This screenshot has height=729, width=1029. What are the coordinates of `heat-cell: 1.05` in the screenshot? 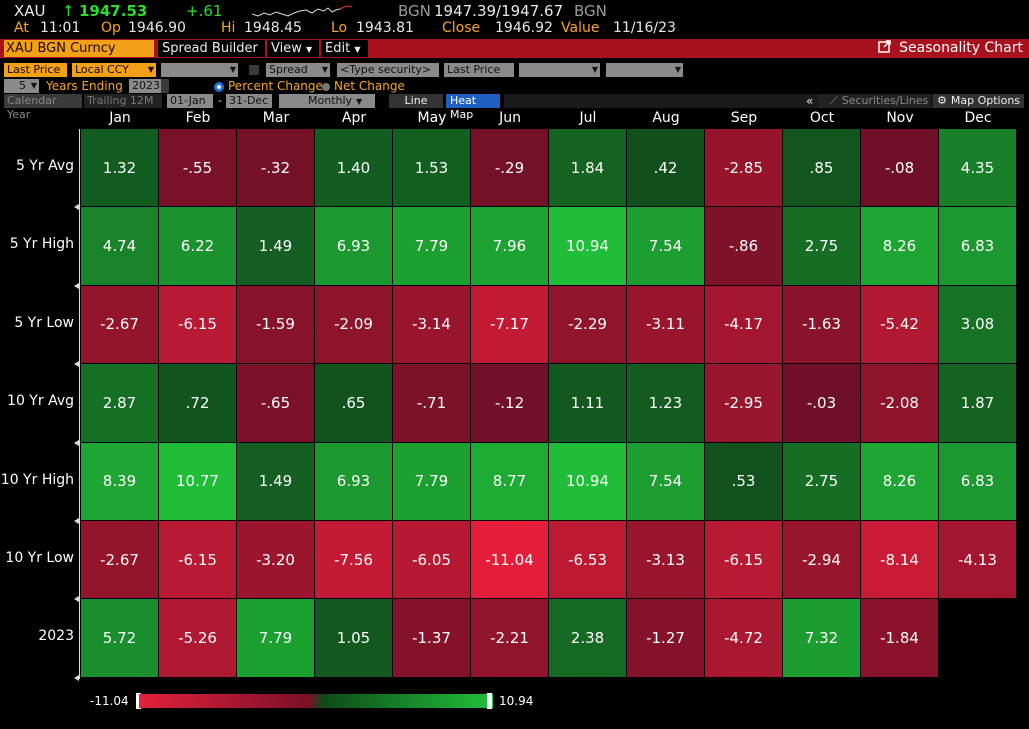 It's located at (354, 638).